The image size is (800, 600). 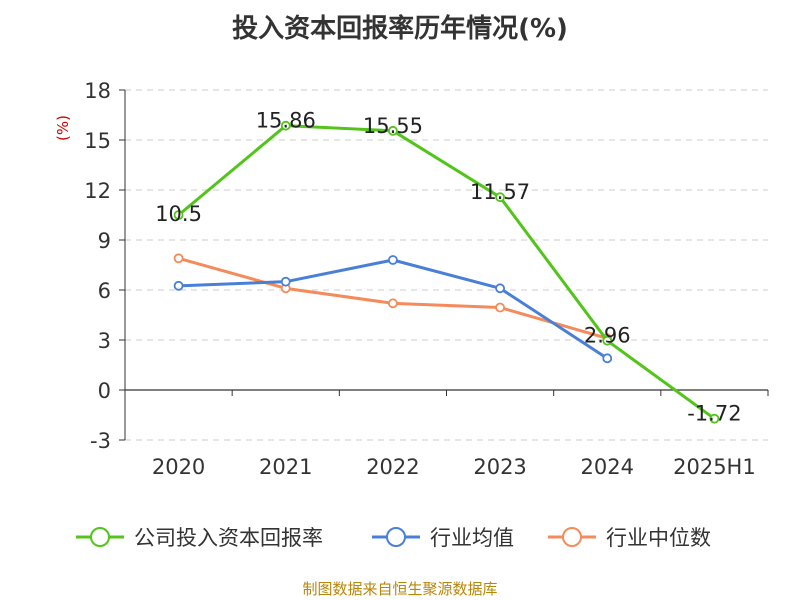 What do you see at coordinates (104, 241) in the screenshot?
I see `y-tick-label: 9` at bounding box center [104, 241].